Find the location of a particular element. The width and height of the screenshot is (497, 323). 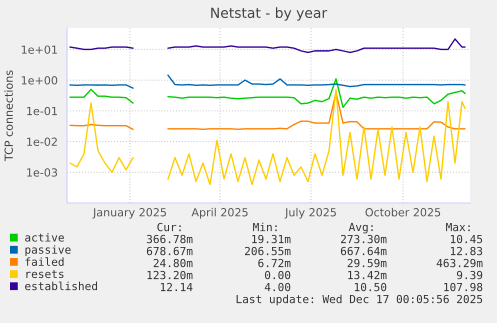

text: Cur: is located at coordinates (169, 227).